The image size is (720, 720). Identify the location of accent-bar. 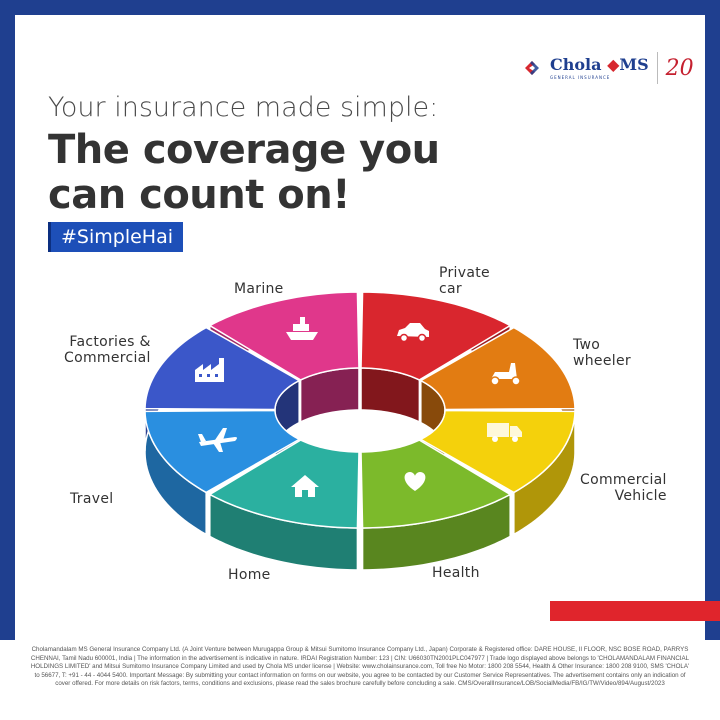
(635, 611).